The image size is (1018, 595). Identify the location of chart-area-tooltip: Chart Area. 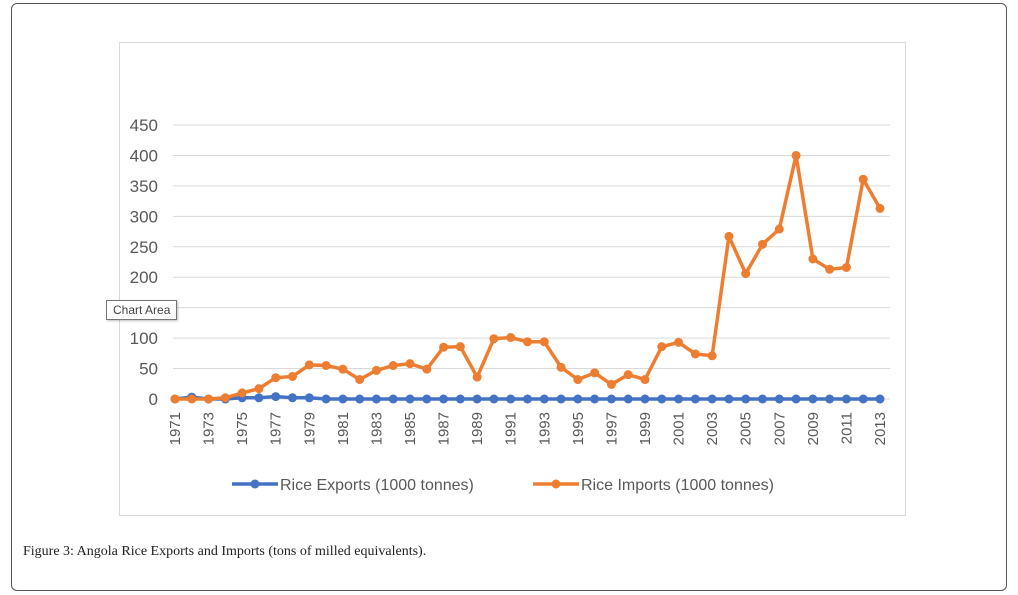
(142, 310).